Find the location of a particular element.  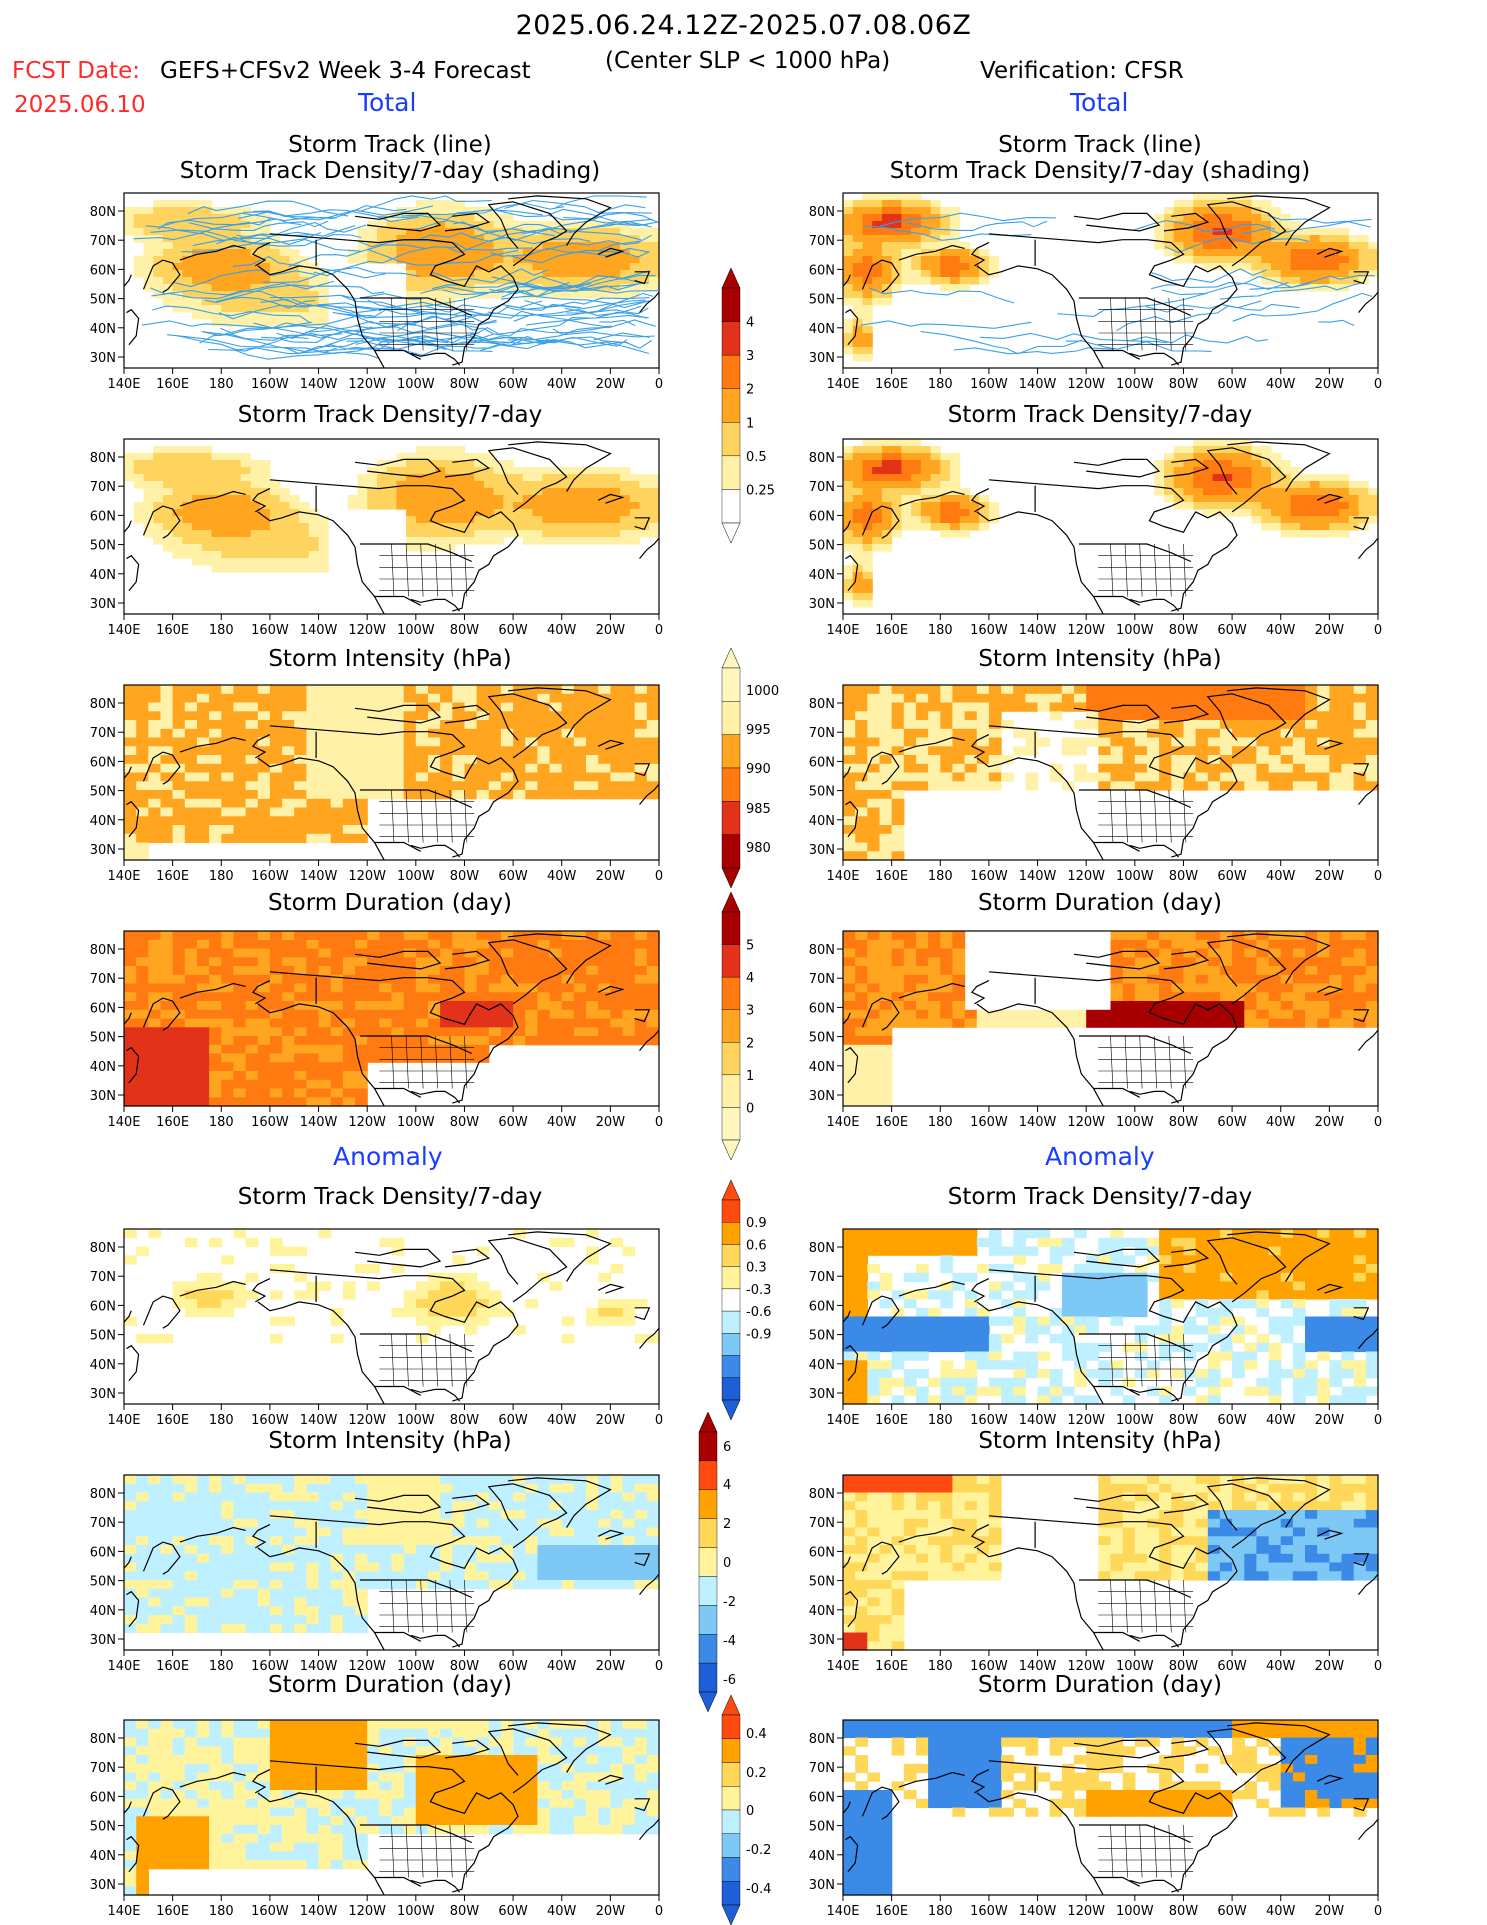

forecast-total-density-state-line is located at coordinates (451, 570).